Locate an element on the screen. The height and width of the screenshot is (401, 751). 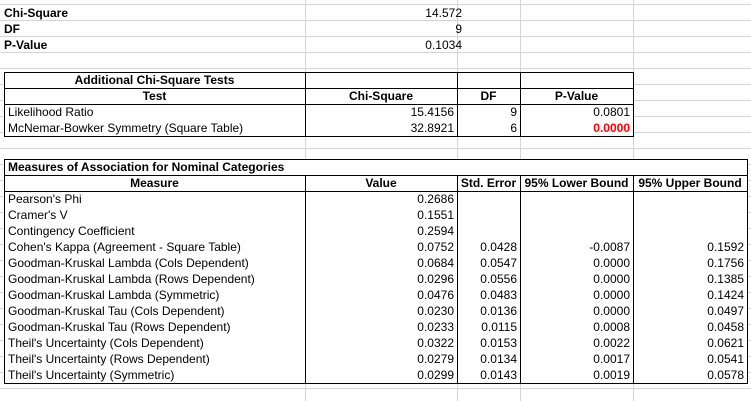
value-cell: 0.0299 is located at coordinates (435, 375).